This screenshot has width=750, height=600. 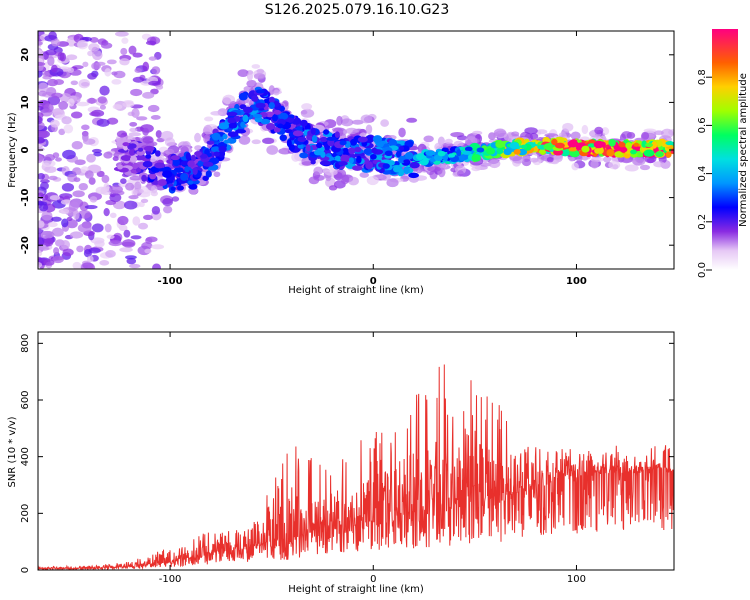 I want to click on snr-xtick-label: 0, so click(x=373, y=579).